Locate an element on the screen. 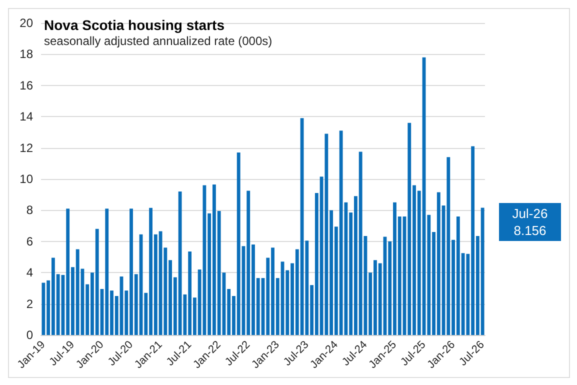 The height and width of the screenshot is (385, 577). y-tick-label: 12 is located at coordinates (27, 147).